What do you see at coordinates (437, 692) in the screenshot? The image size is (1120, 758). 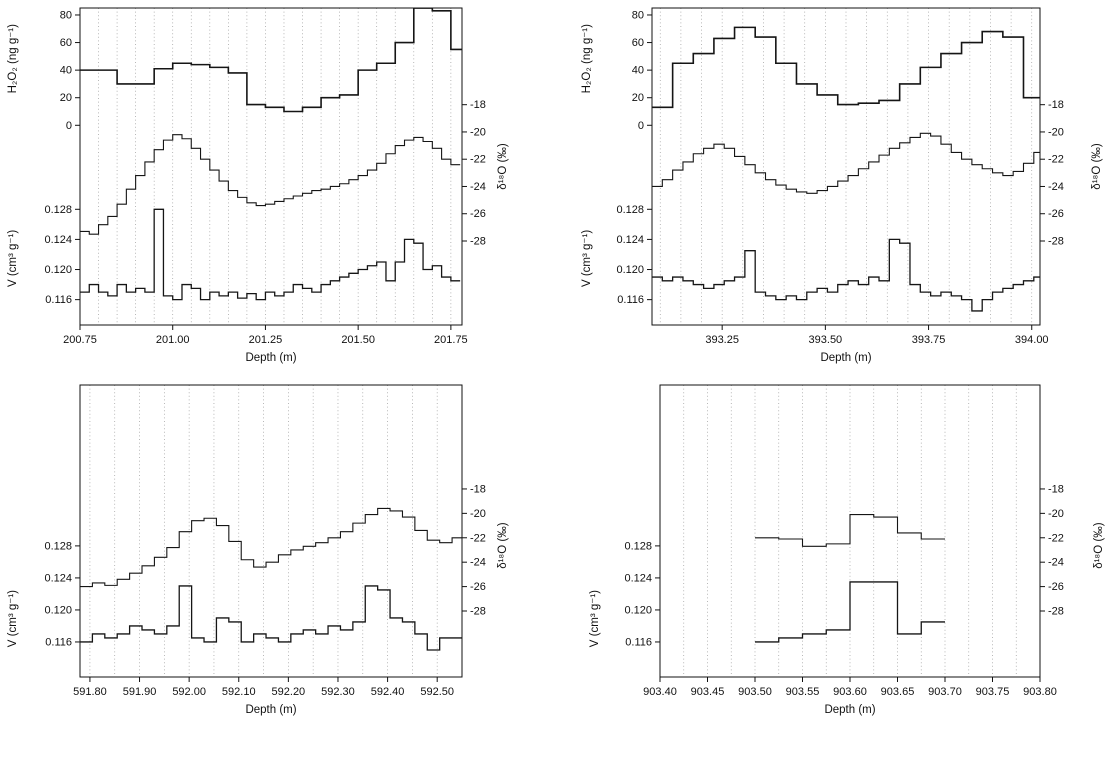 I see `x-tick-label: 592.50` at bounding box center [437, 692].